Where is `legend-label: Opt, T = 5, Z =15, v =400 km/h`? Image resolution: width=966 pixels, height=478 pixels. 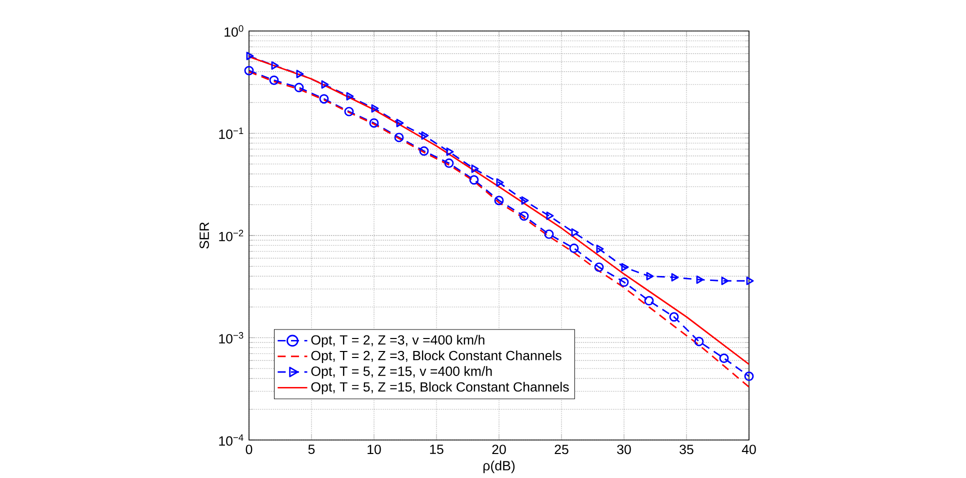 legend-label: Opt, T = 5, Z =15, v =400 km/h is located at coordinates (401, 372).